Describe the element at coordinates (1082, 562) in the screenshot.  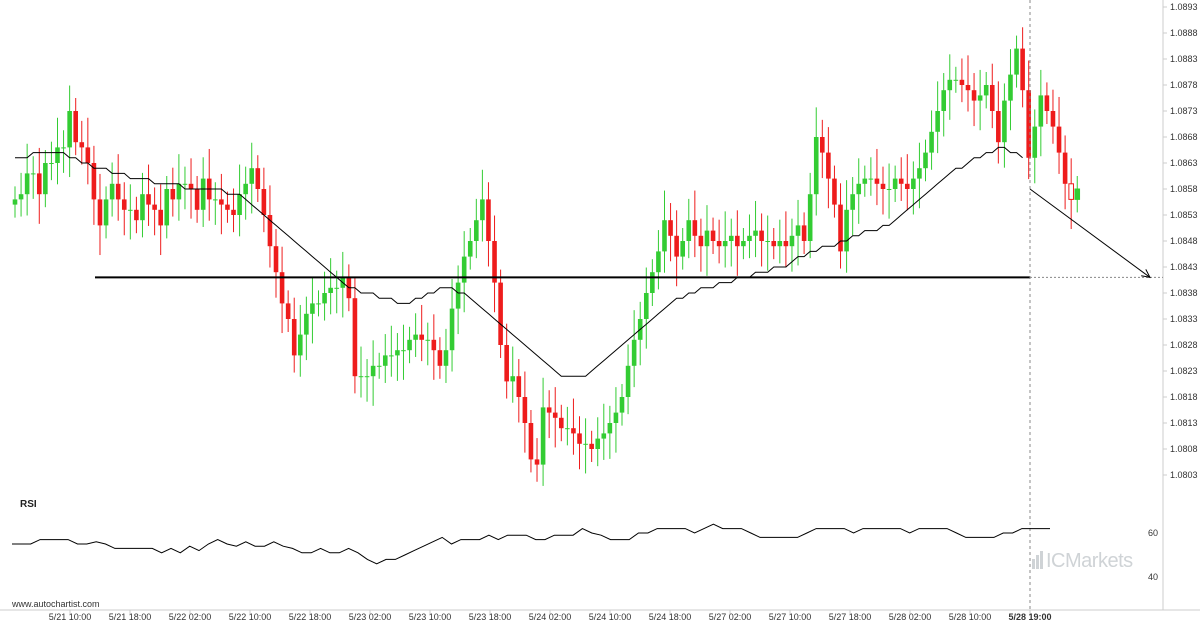
I see `watermark: ICMarkets` at that location.